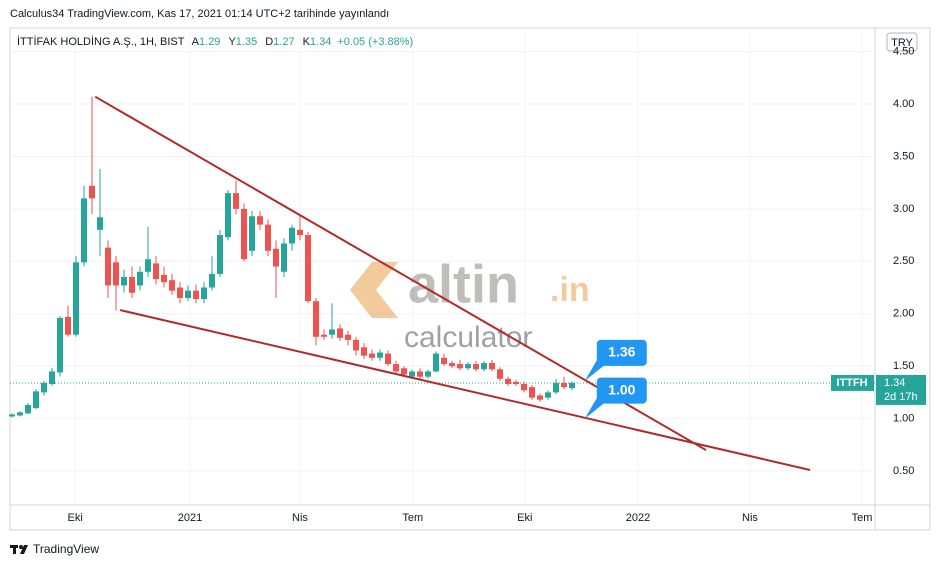  Describe the element at coordinates (320, 42) in the screenshot. I see `legend-item: 1.34` at that location.